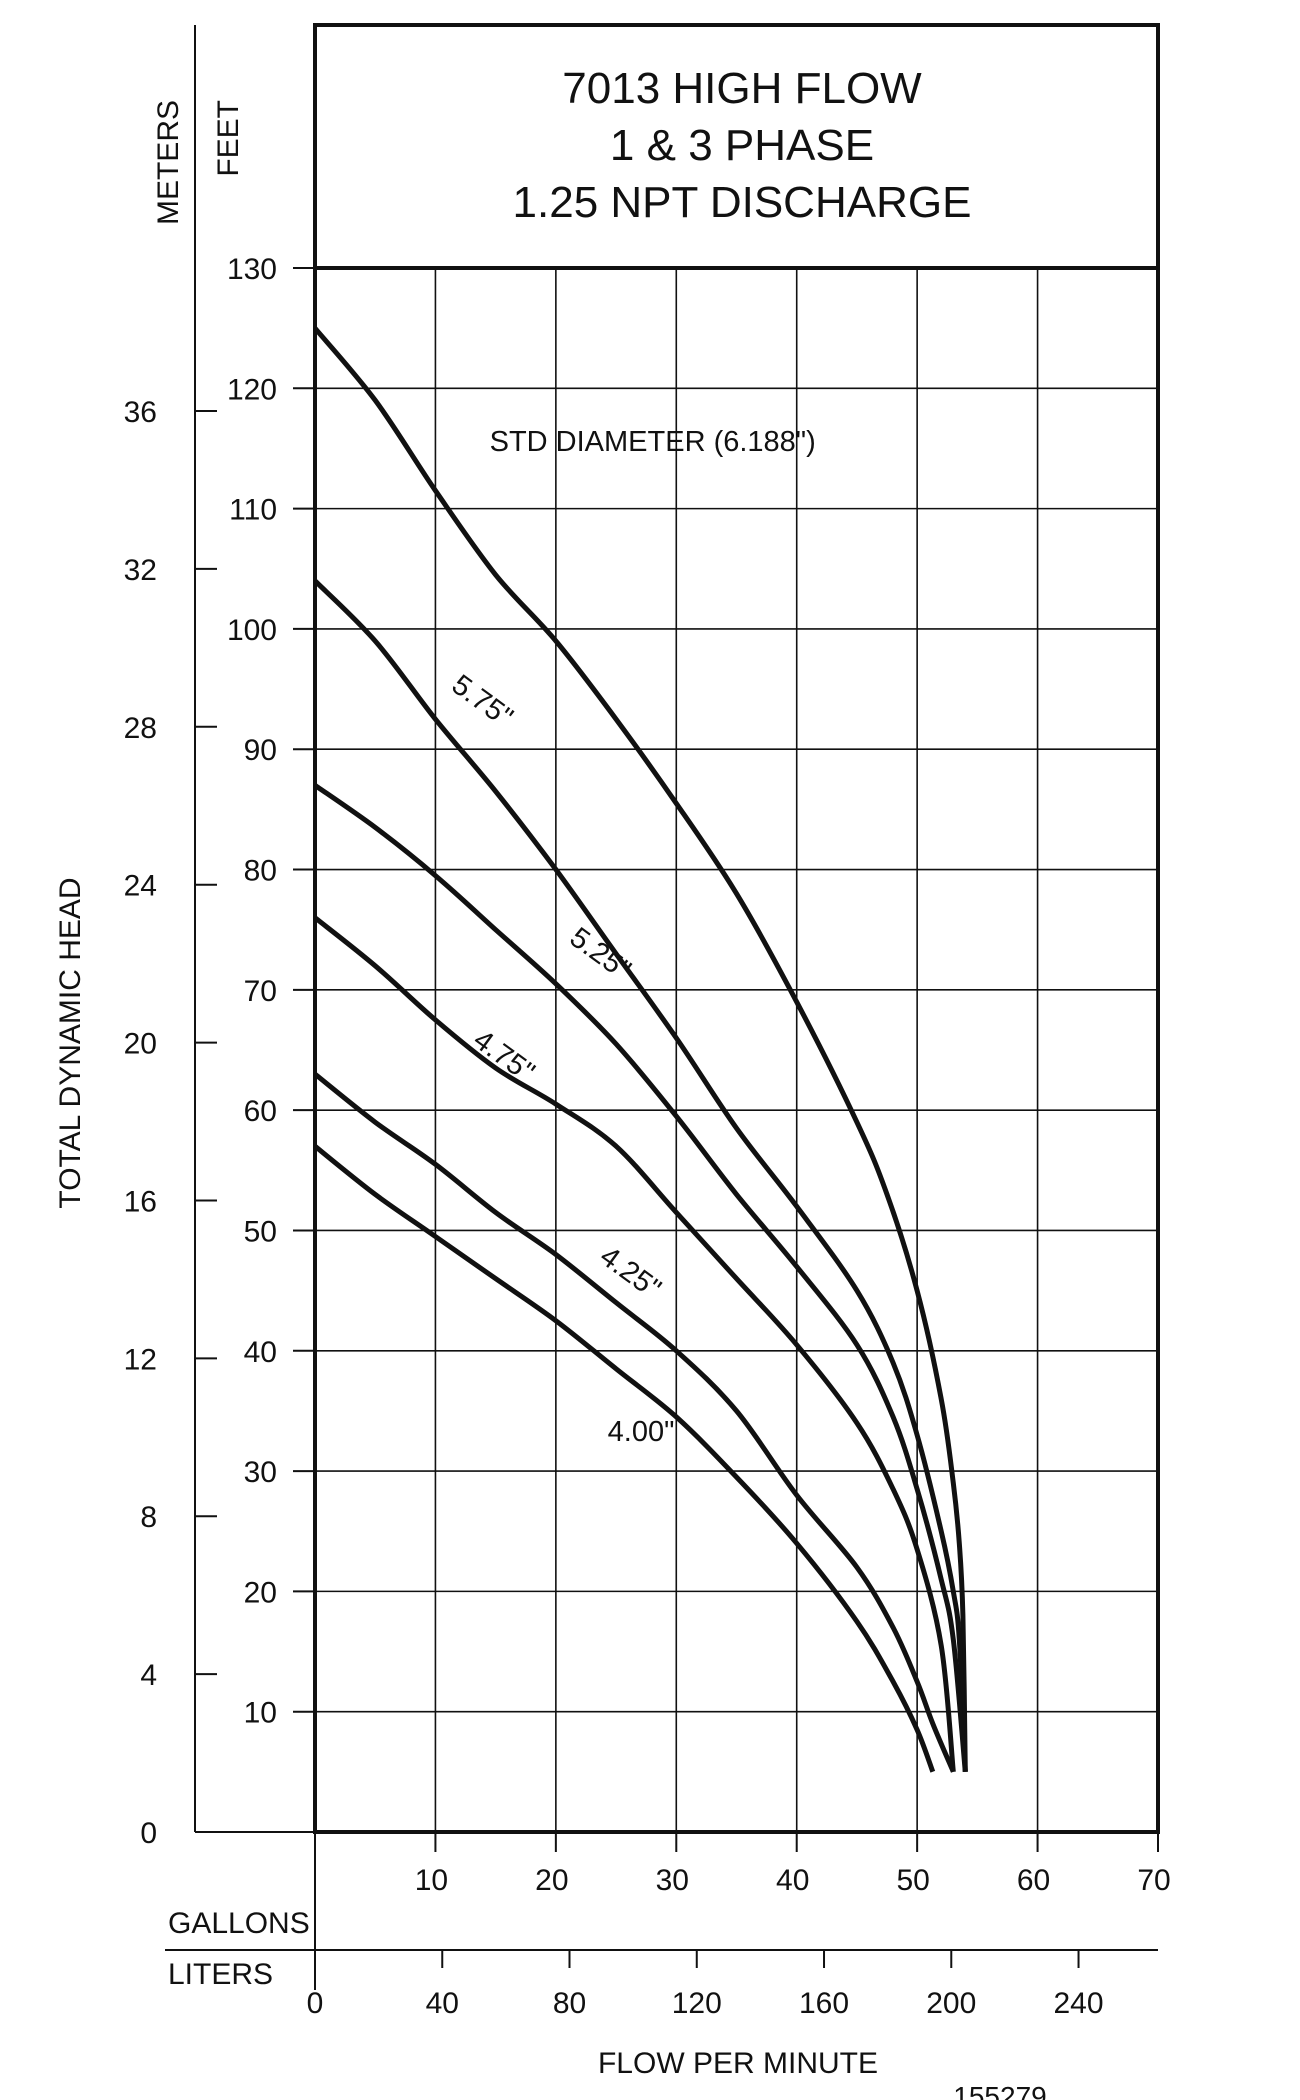  I want to click on liters-tick-label: 120, so click(697, 2003).